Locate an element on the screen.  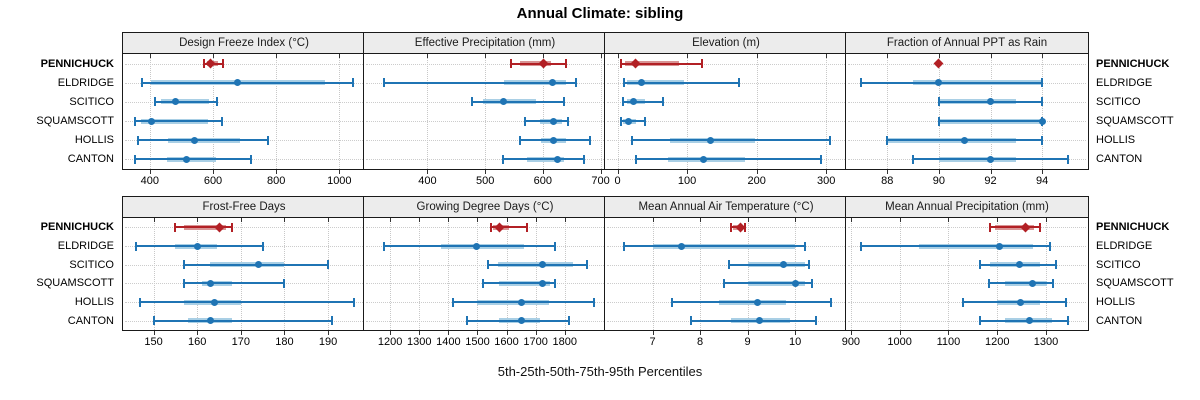
range-line-scitico is located at coordinates (186, 101).